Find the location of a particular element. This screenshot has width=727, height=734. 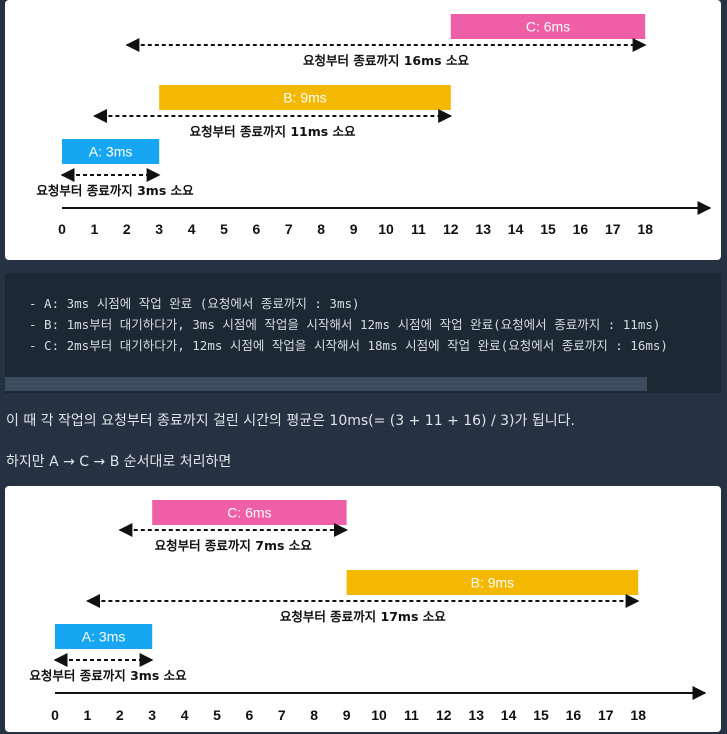

duration-label-1: 요청부터 종료까지 11ms 소요 is located at coordinates (273, 131).